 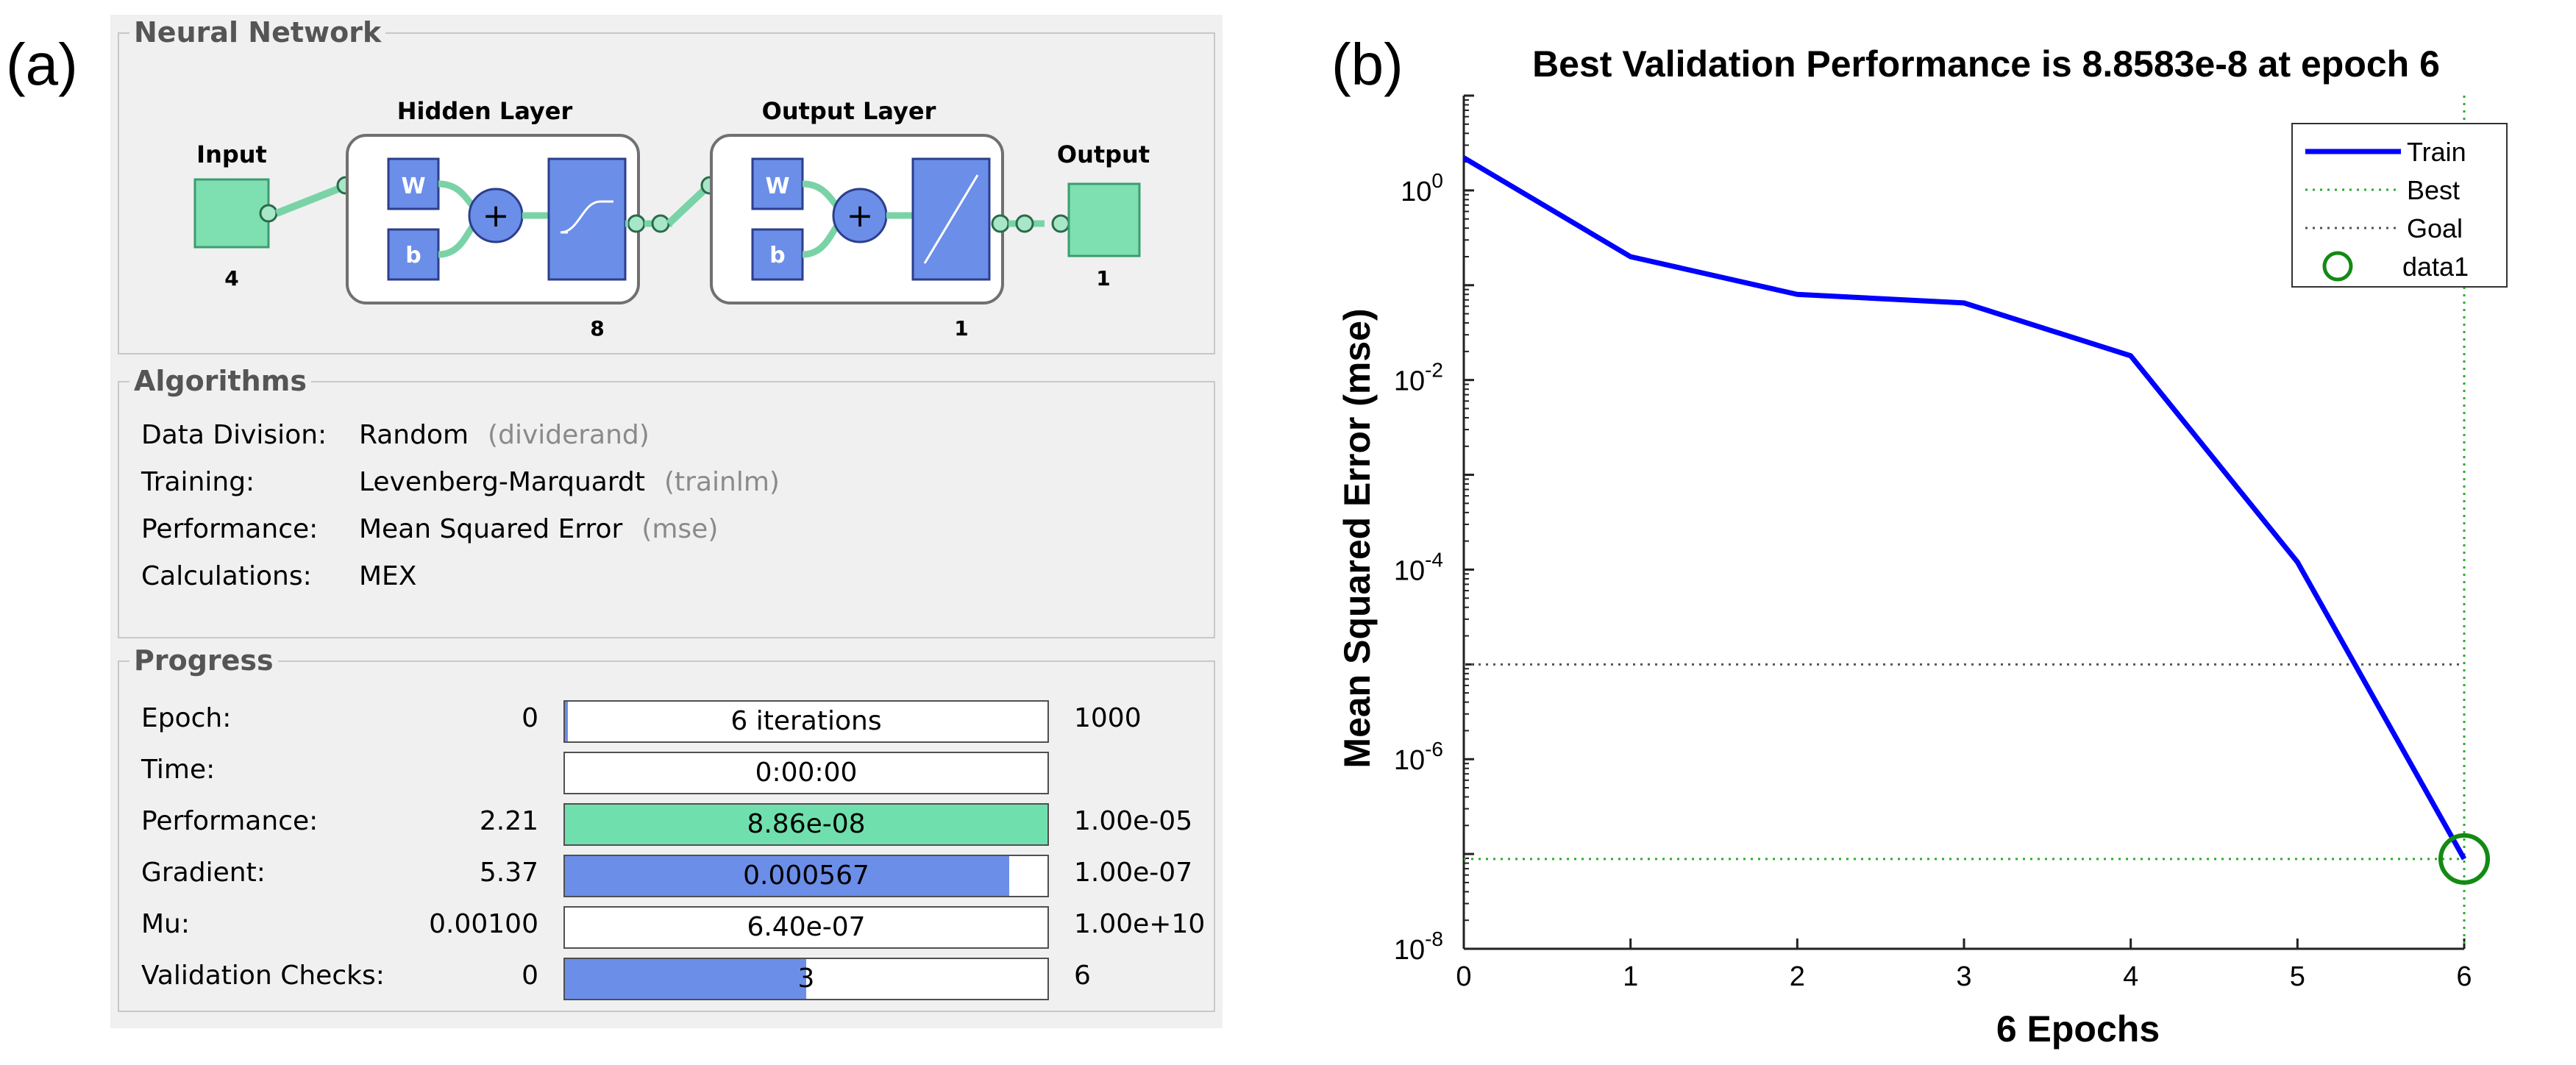 I want to click on legend-data1-swatch, so click(x=2337, y=267).